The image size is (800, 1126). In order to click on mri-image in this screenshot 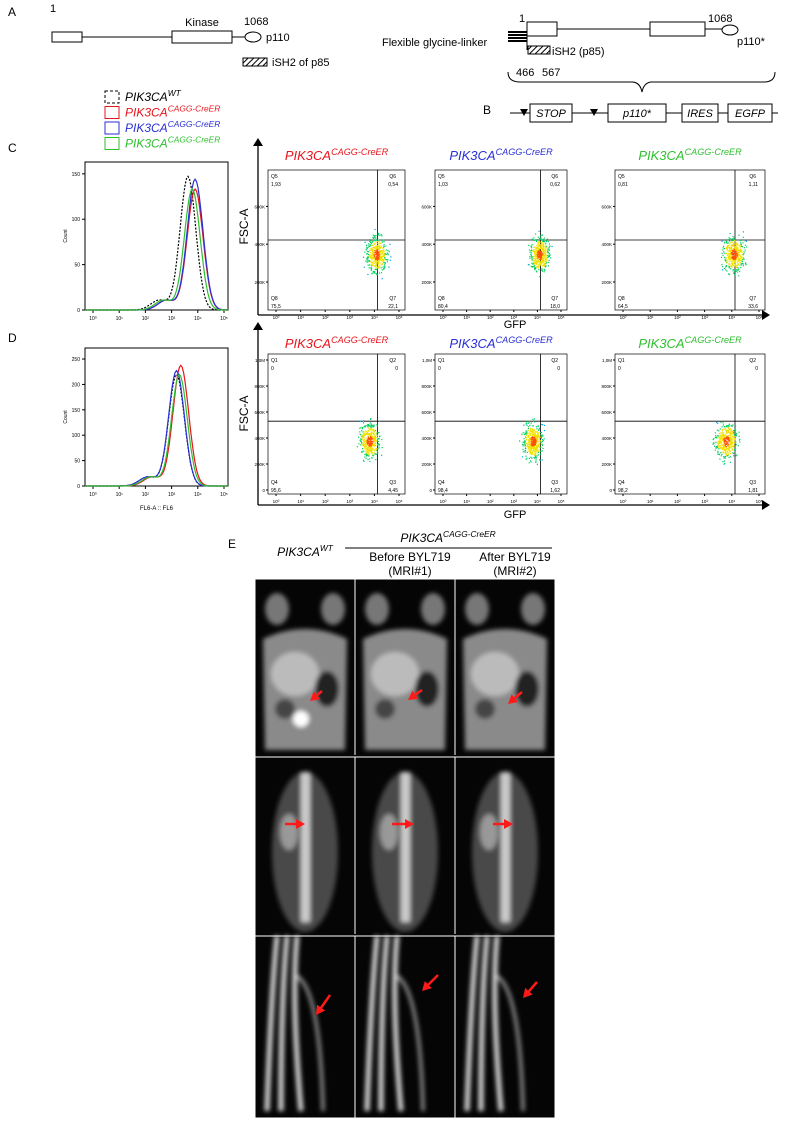, I will do `click(494, 1023)`.